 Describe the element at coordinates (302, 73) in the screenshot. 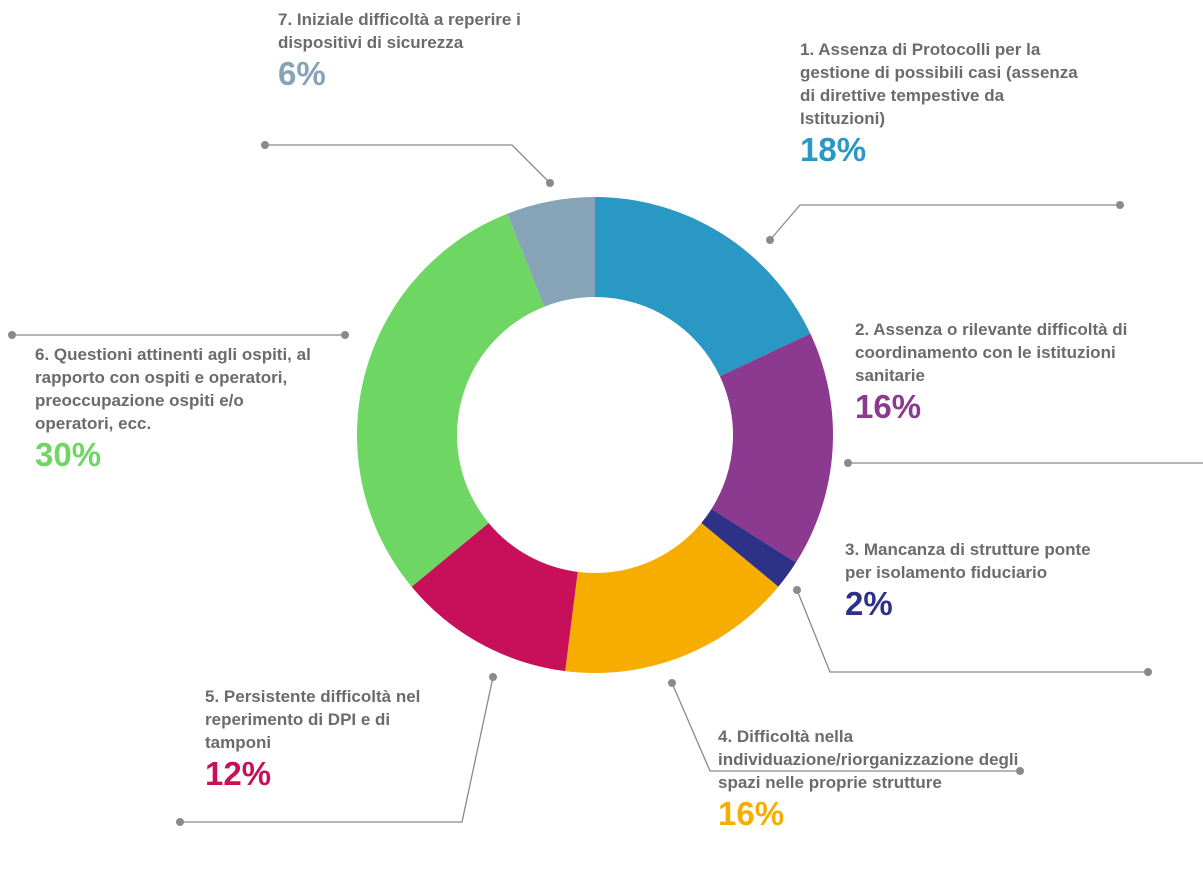

I see `slice-value-label: 6%` at that location.